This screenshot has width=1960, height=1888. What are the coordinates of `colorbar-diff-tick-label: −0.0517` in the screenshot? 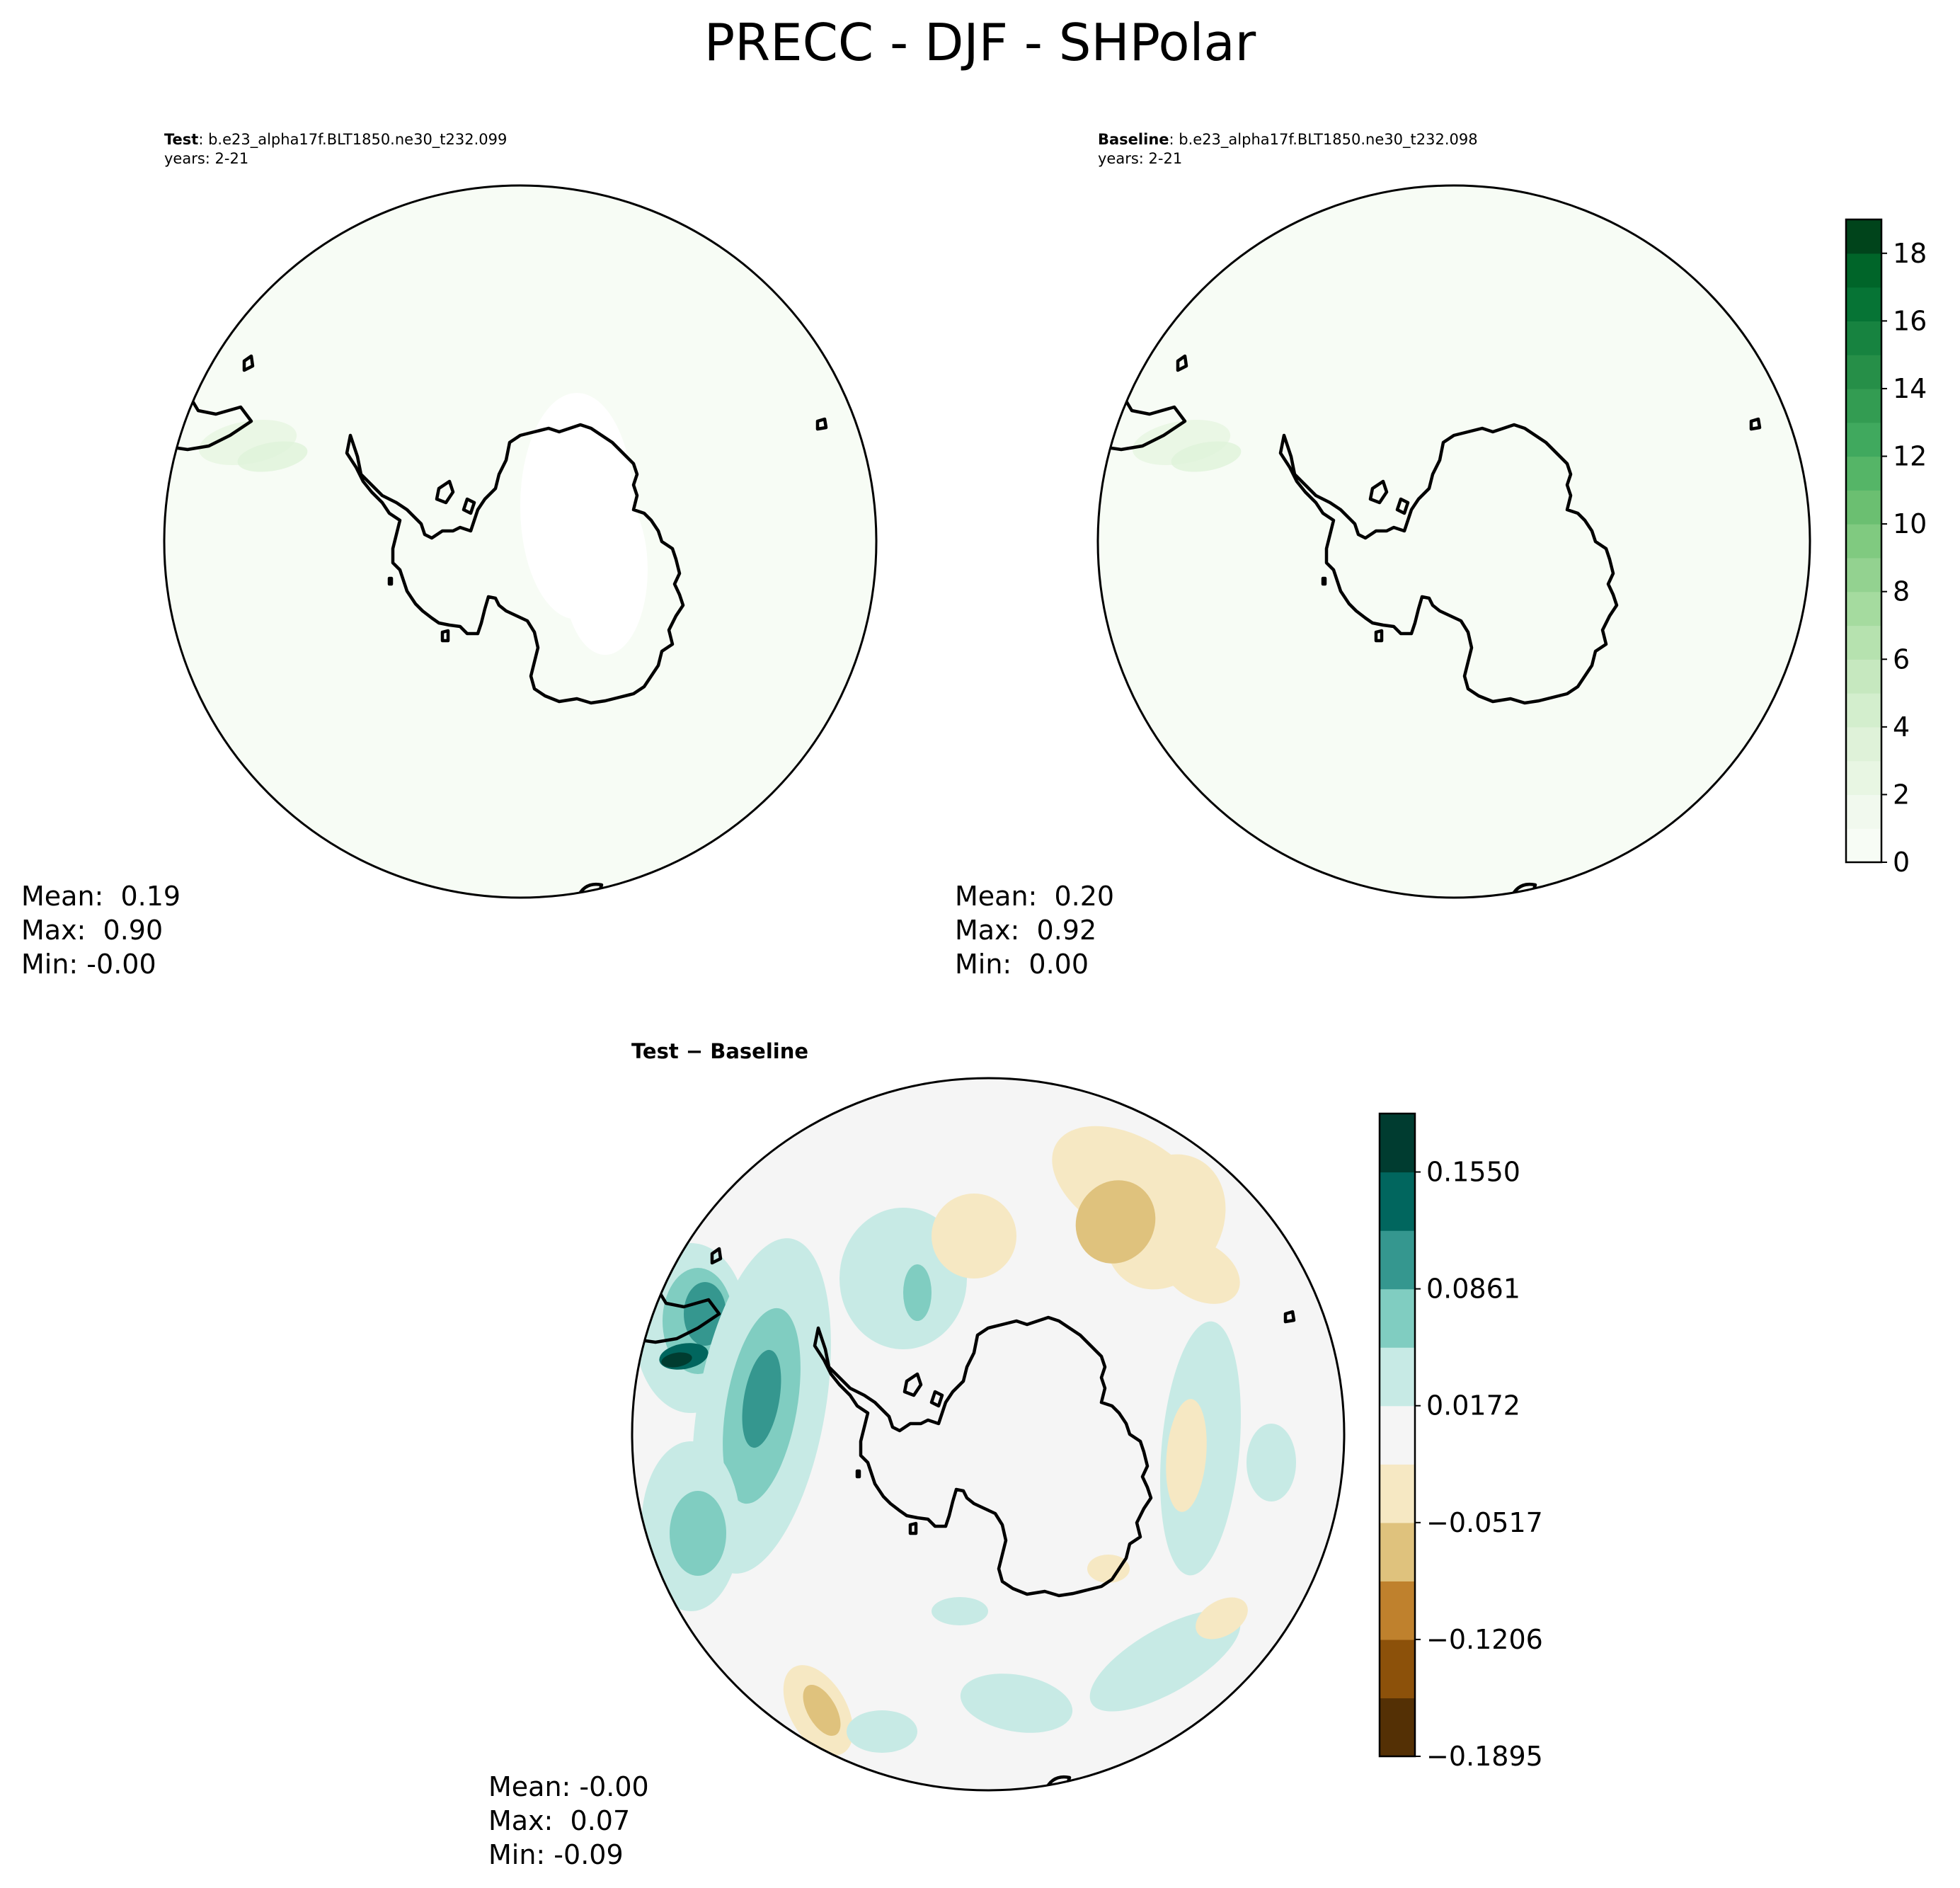 It's located at (1484, 1523).